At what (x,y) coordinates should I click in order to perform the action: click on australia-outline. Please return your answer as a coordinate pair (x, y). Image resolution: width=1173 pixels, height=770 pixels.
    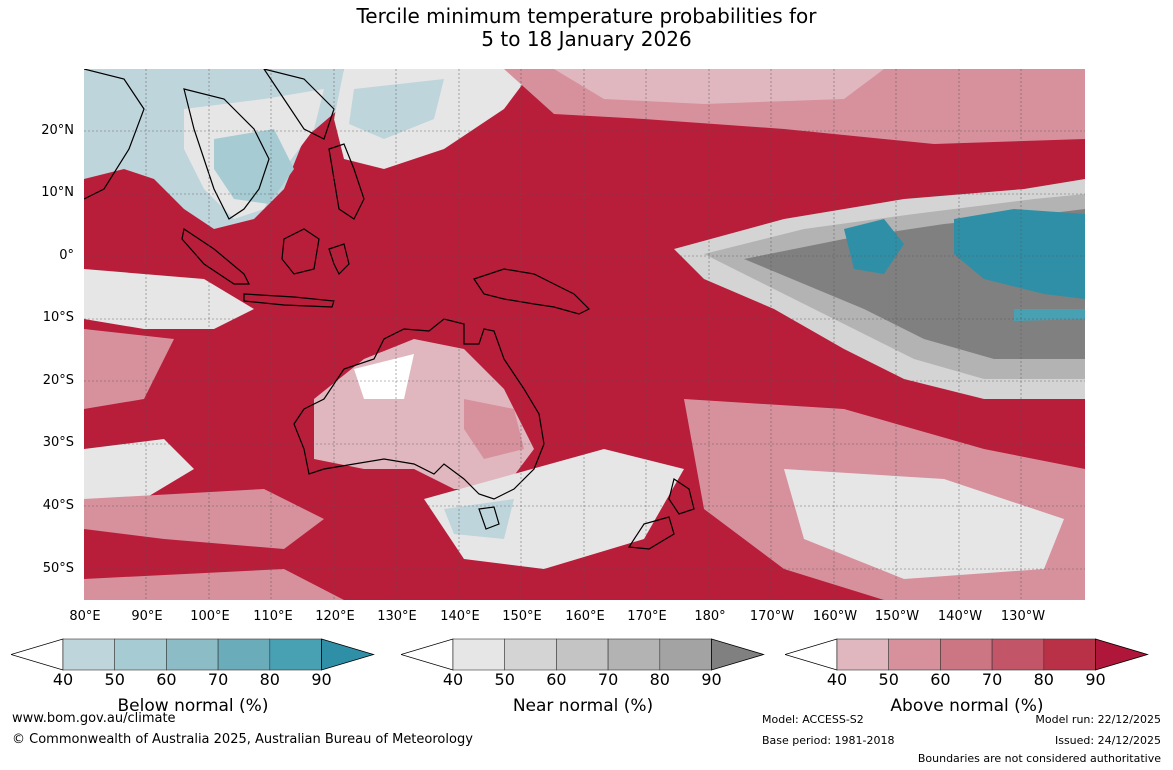
    Looking at the image, I should click on (419, 409).